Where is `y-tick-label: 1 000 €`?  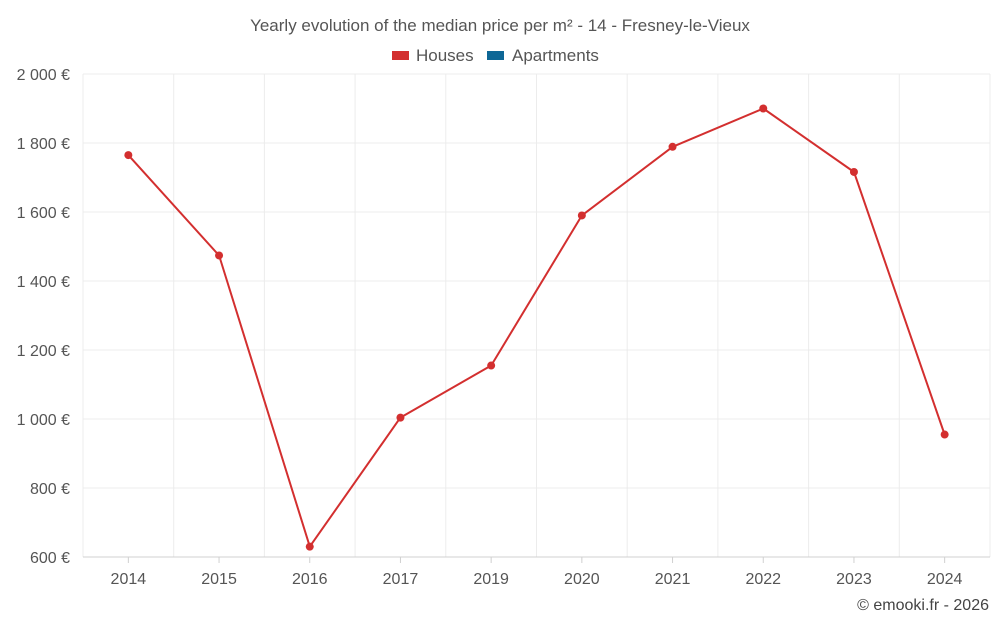 y-tick-label: 1 000 € is located at coordinates (43, 420).